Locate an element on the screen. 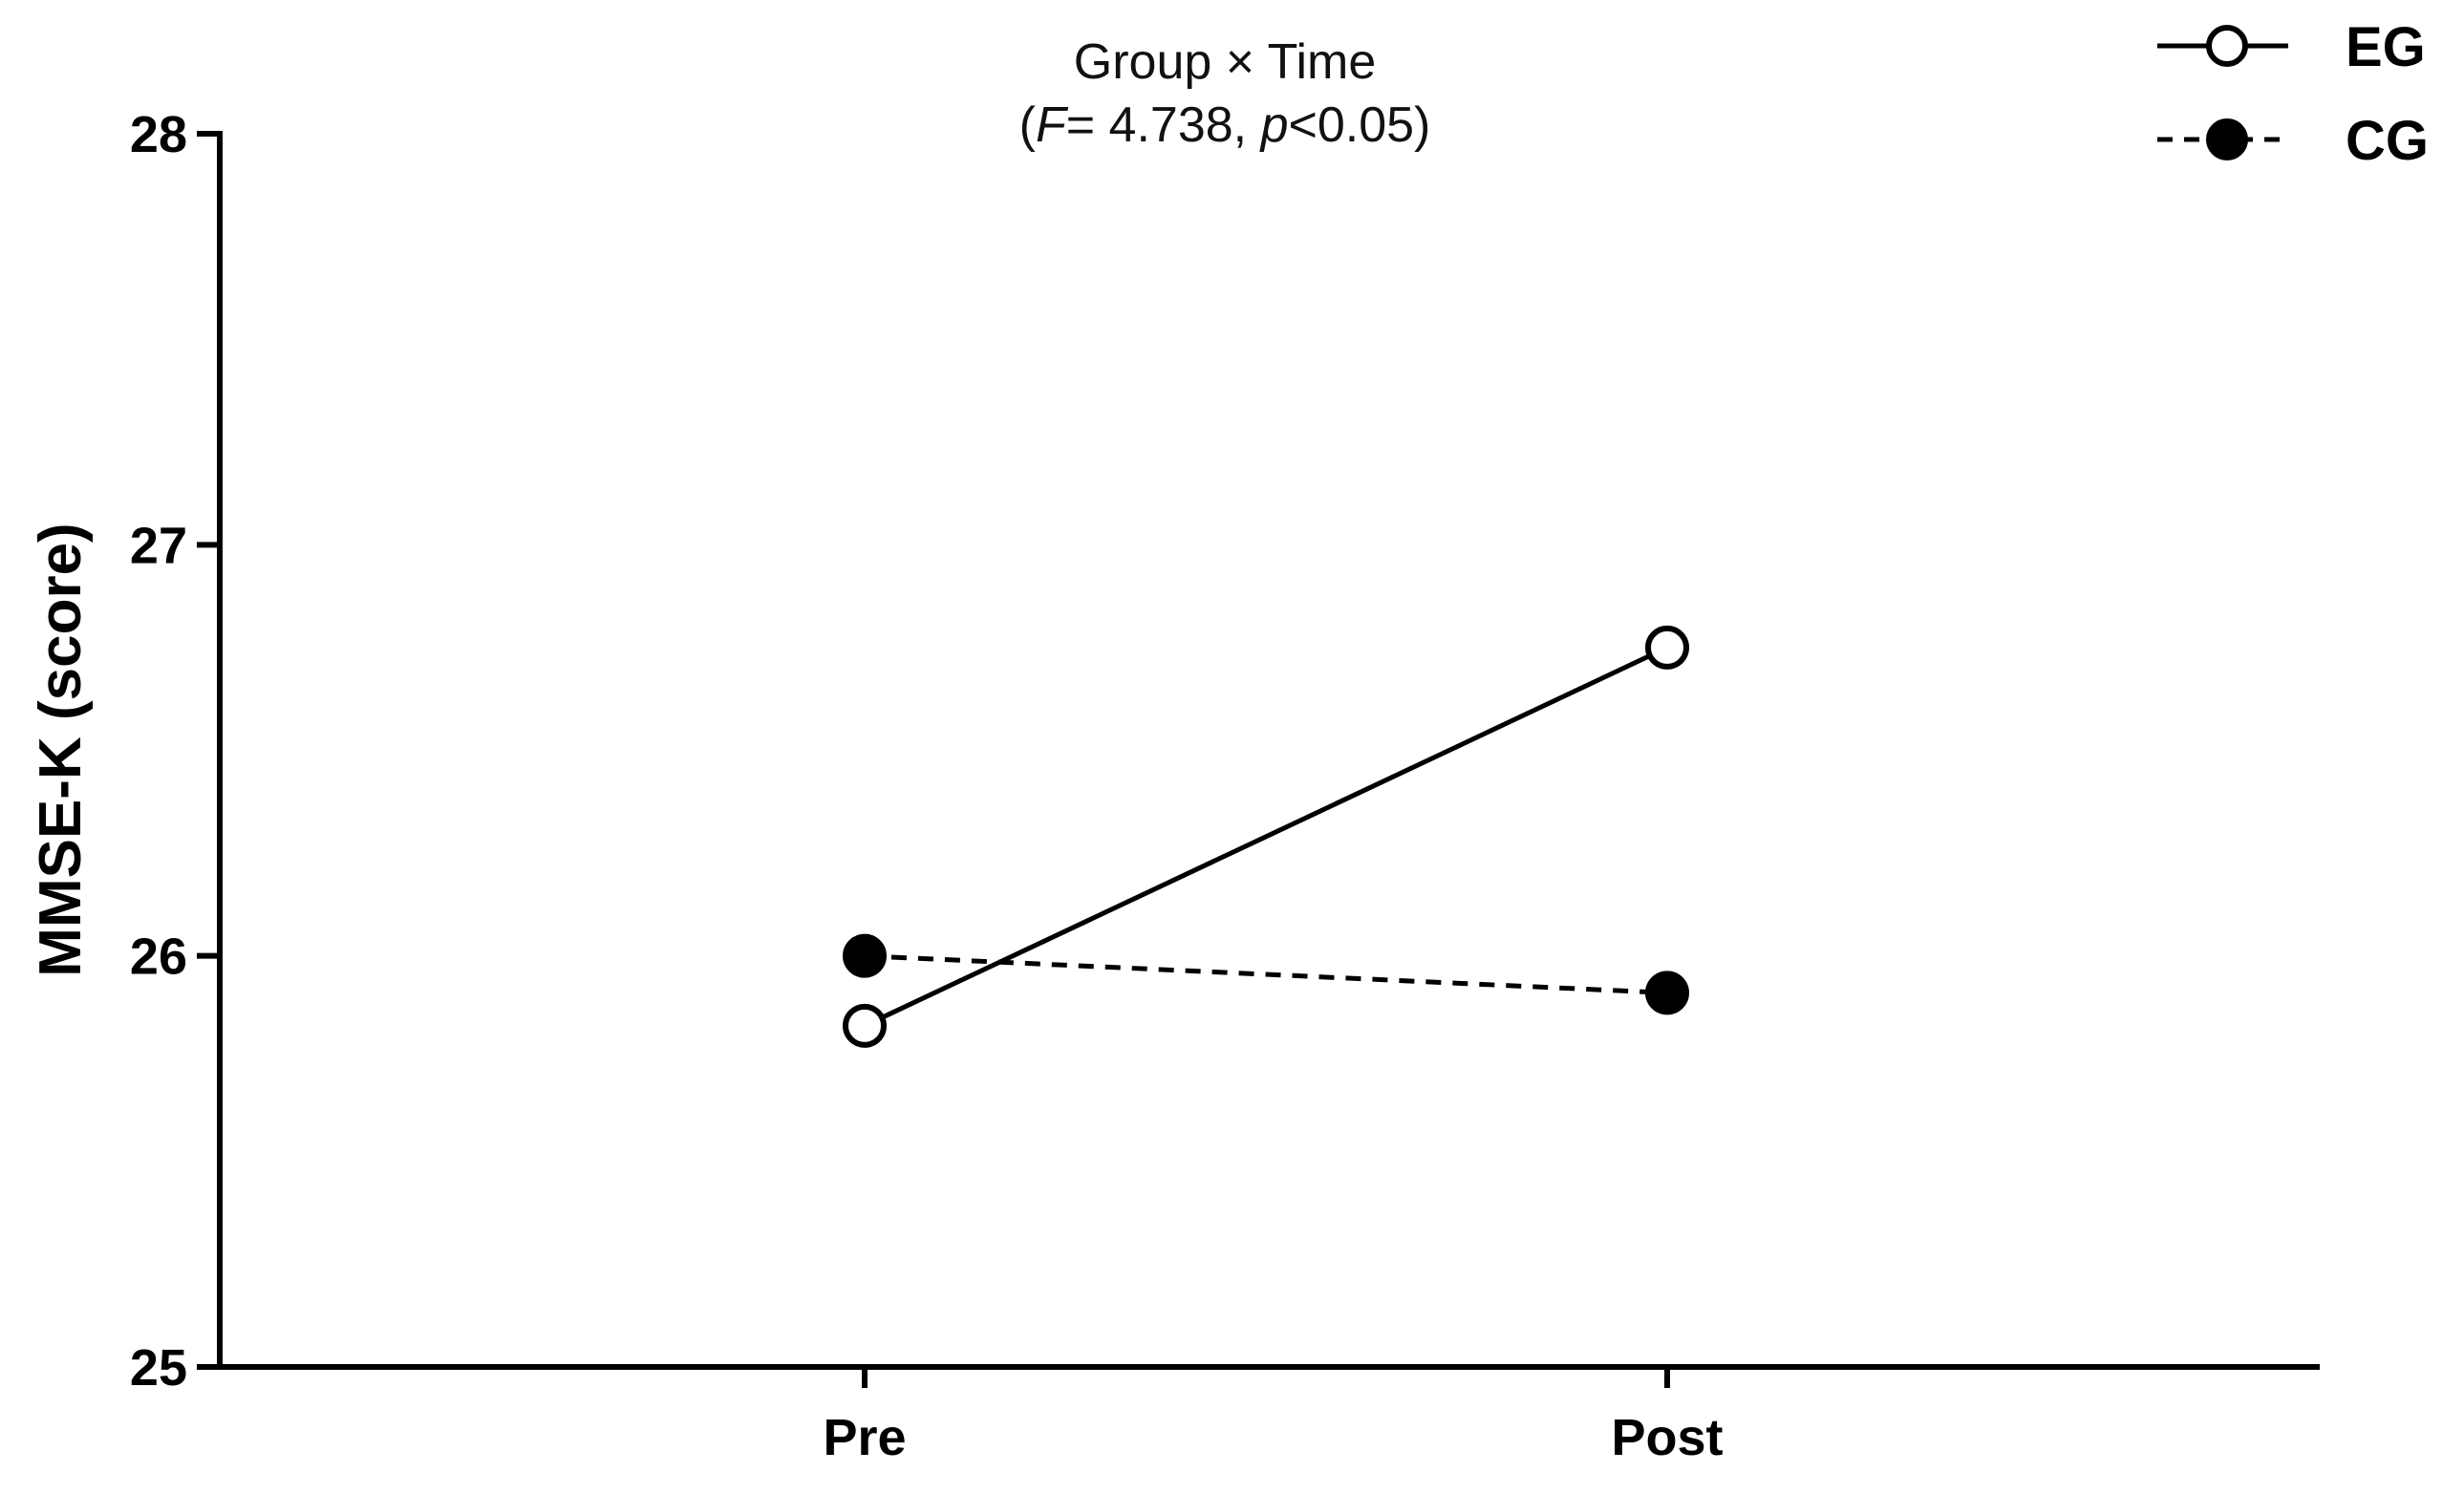 The height and width of the screenshot is (1494, 2464). legend-item-eg: EG is located at coordinates (2291, 47).